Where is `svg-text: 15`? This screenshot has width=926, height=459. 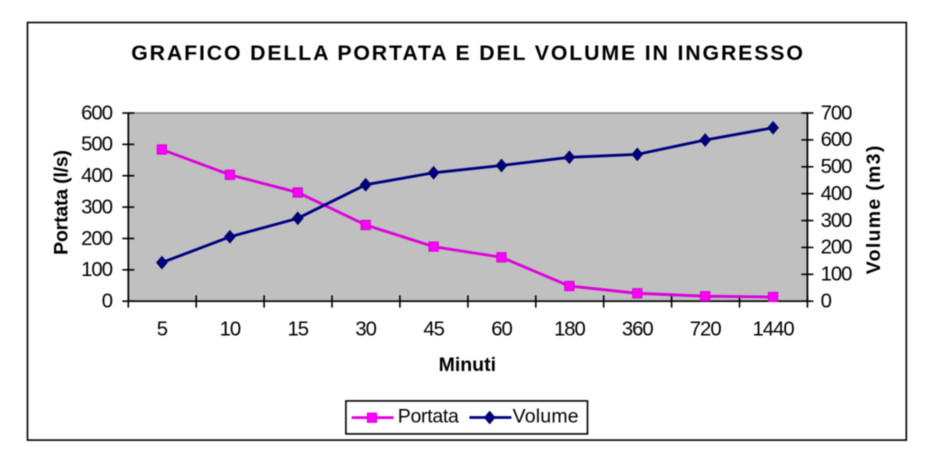
svg-text: 15 is located at coordinates (298, 330).